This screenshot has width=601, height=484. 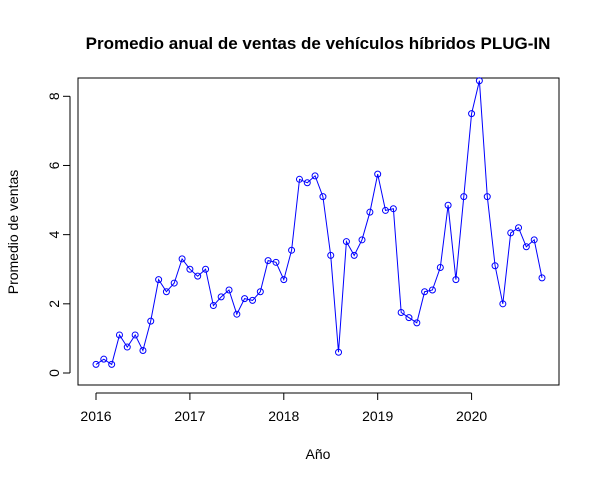 I want to click on y-axis-label: Promedio de ventas, so click(x=13, y=232).